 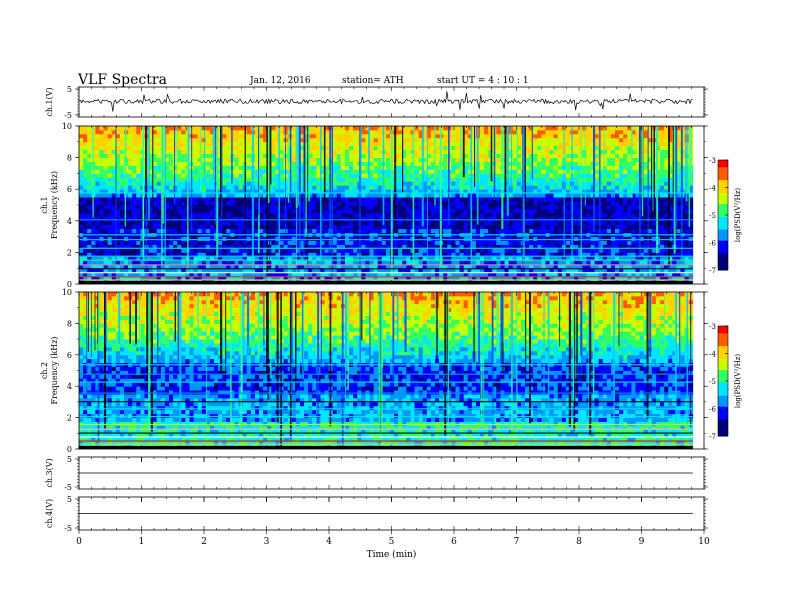 I want to click on start-time-label: start UT = 4 : 10 : 1, so click(x=483, y=81).